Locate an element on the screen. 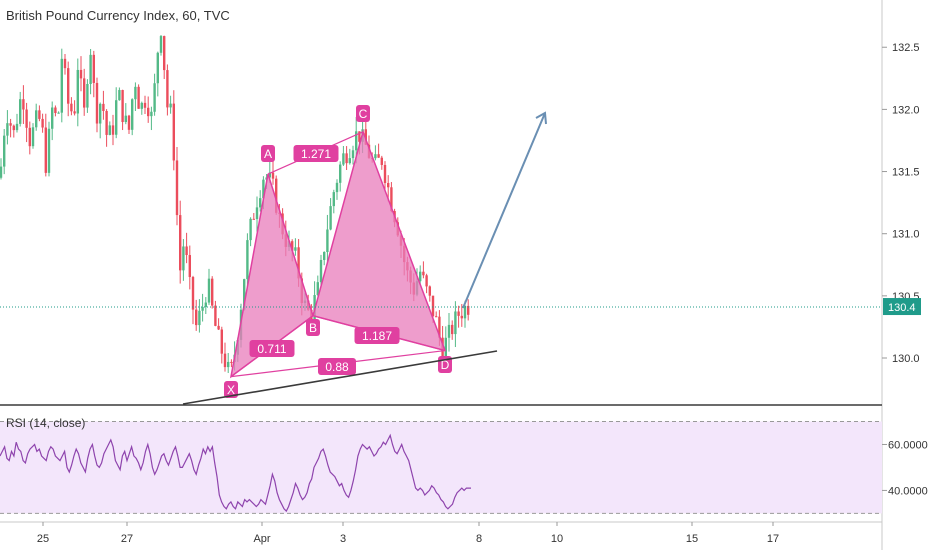 Image resolution: width=932 pixels, height=550 pixels. ratio-label-text: 1.271 is located at coordinates (316, 154).